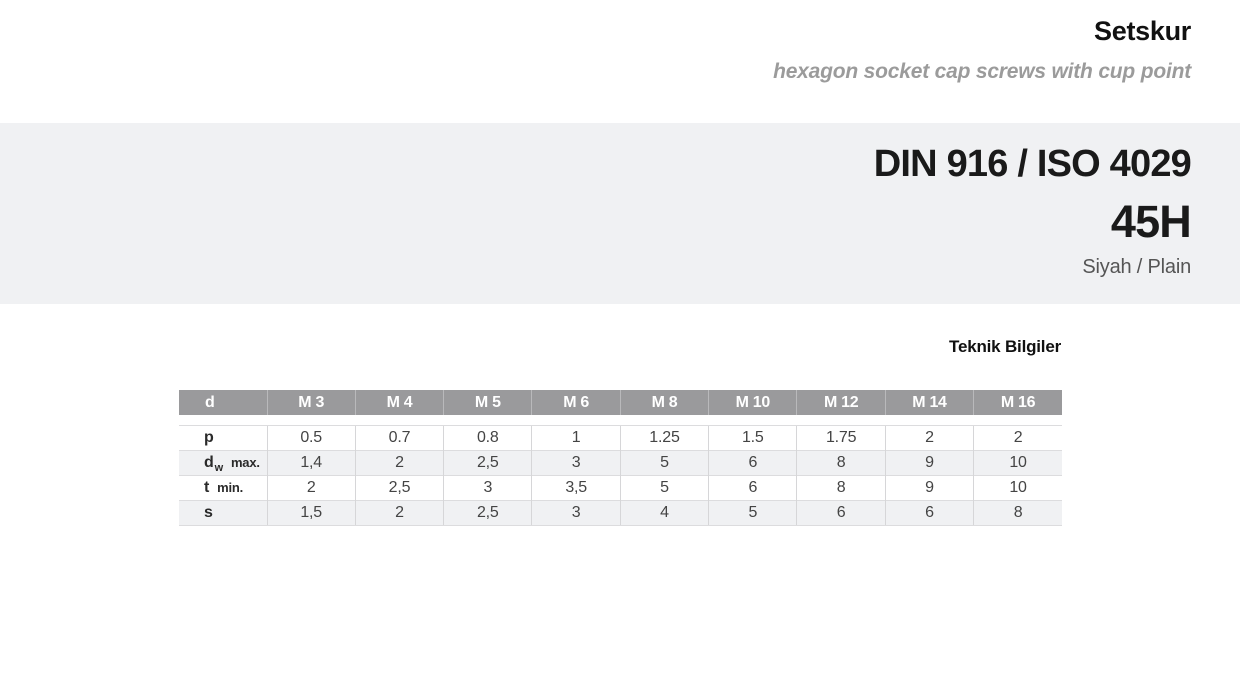 Image resolution: width=1240 pixels, height=690 pixels. I want to click on table-row: p 0.5 0.7 0.8 1 1.25 1.5 1.75 2 2, so click(620, 438).